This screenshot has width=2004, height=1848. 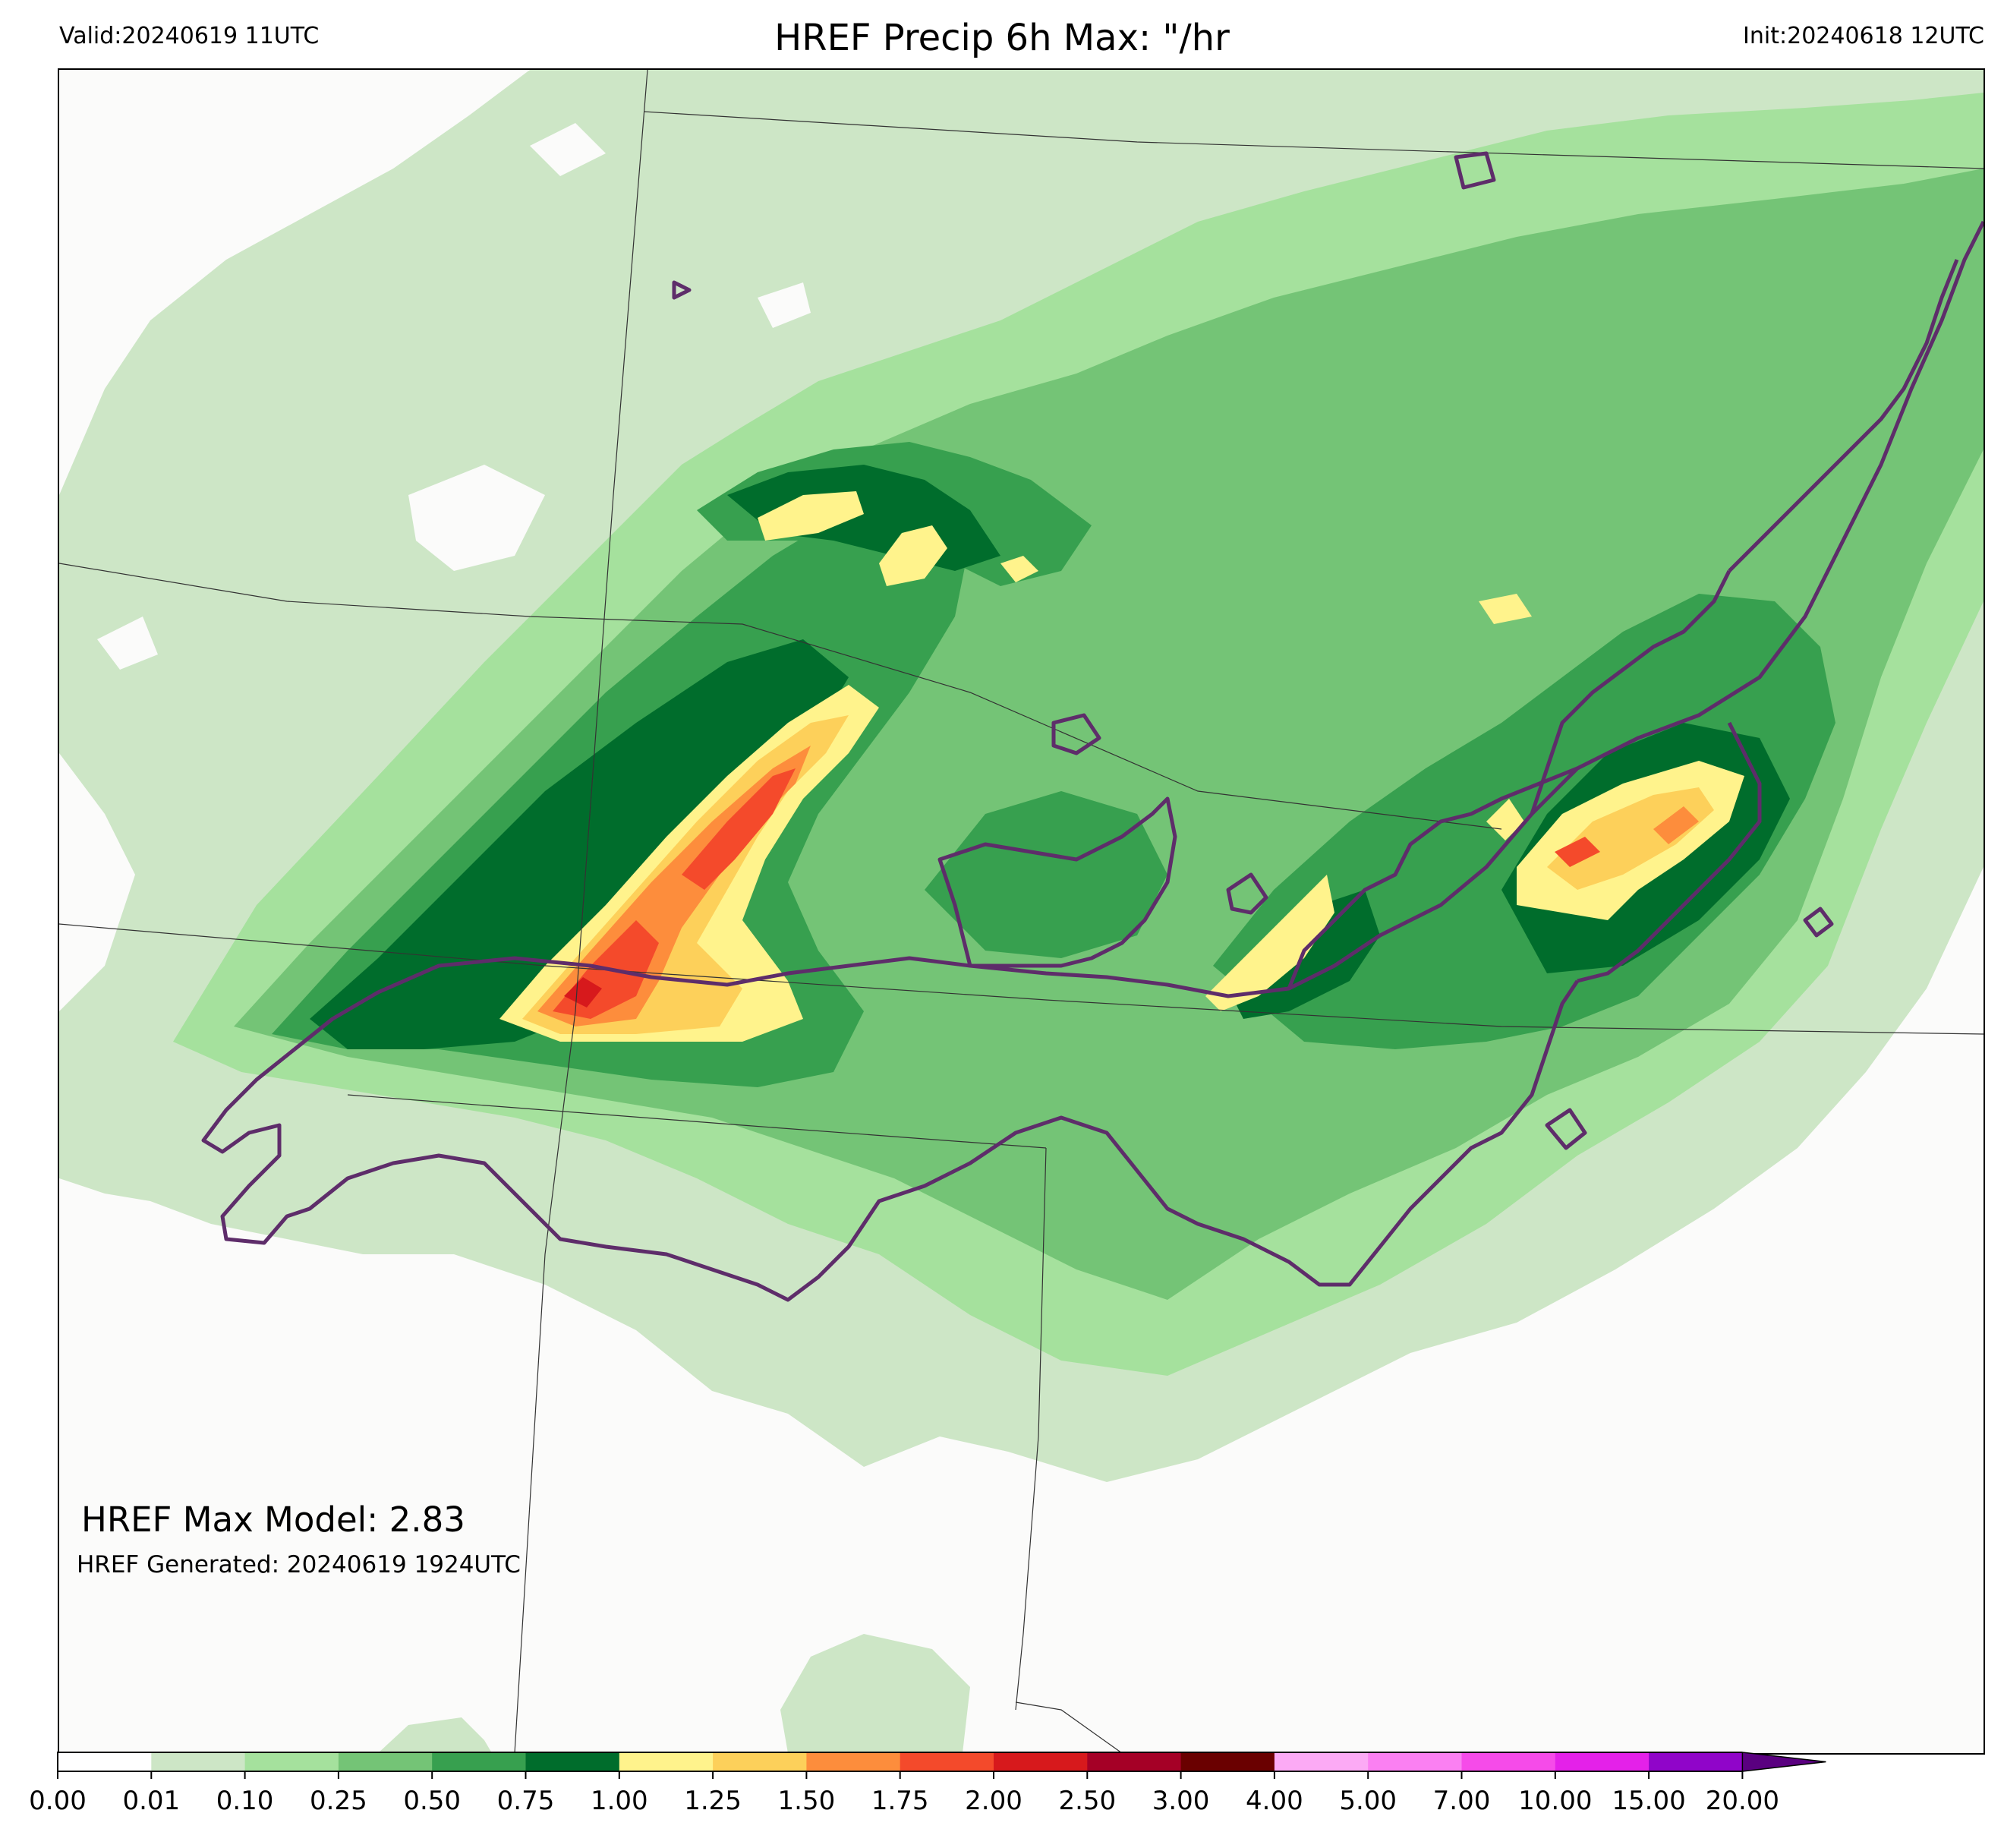 I want to click on colorbar-extend-arrow, so click(x=1783, y=1762).